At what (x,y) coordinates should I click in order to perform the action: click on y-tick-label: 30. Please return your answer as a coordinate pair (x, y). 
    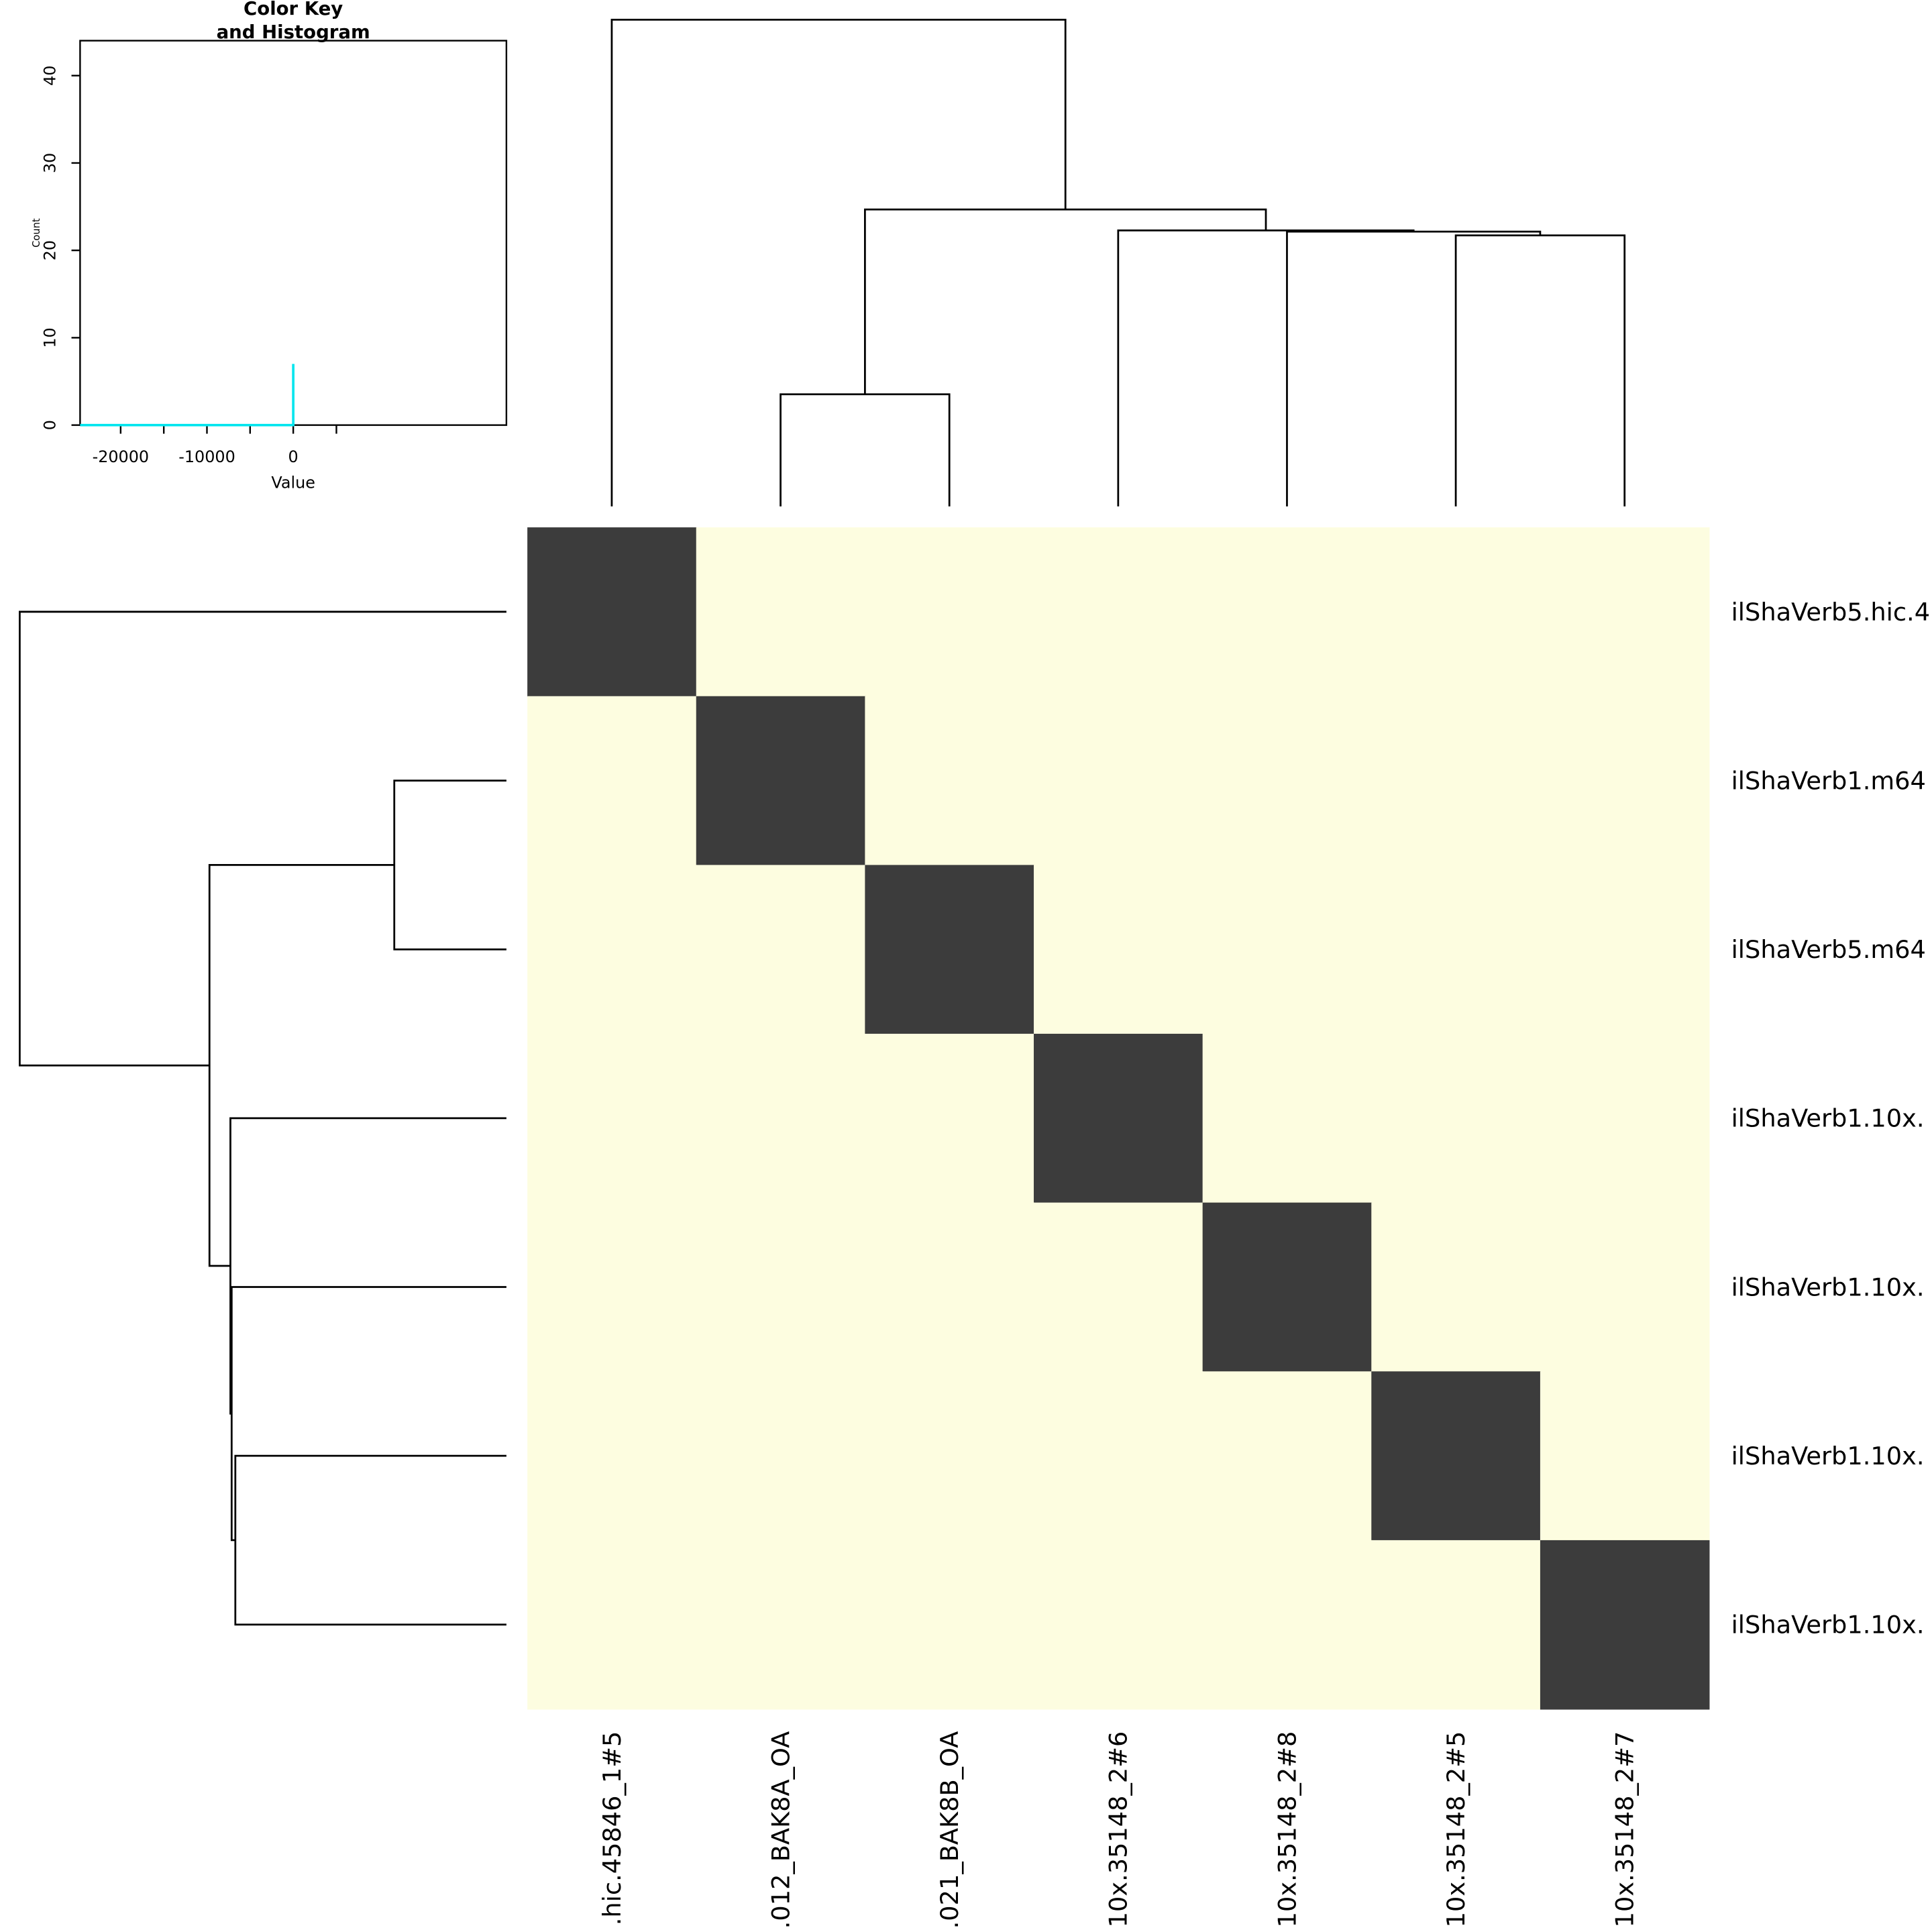
    Looking at the image, I should click on (50, 163).